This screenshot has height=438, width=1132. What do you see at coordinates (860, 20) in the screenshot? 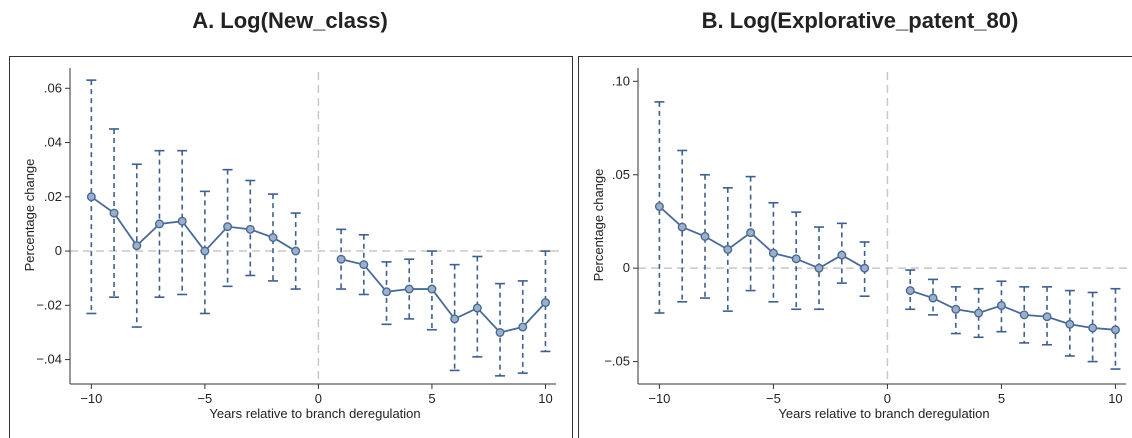
I see `panel-b-title: B. Log(Explorative_patent_80)` at bounding box center [860, 20].